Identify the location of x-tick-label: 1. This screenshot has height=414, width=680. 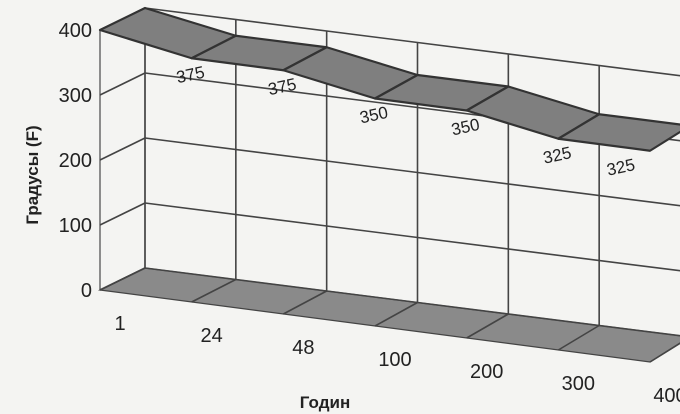
(119, 324).